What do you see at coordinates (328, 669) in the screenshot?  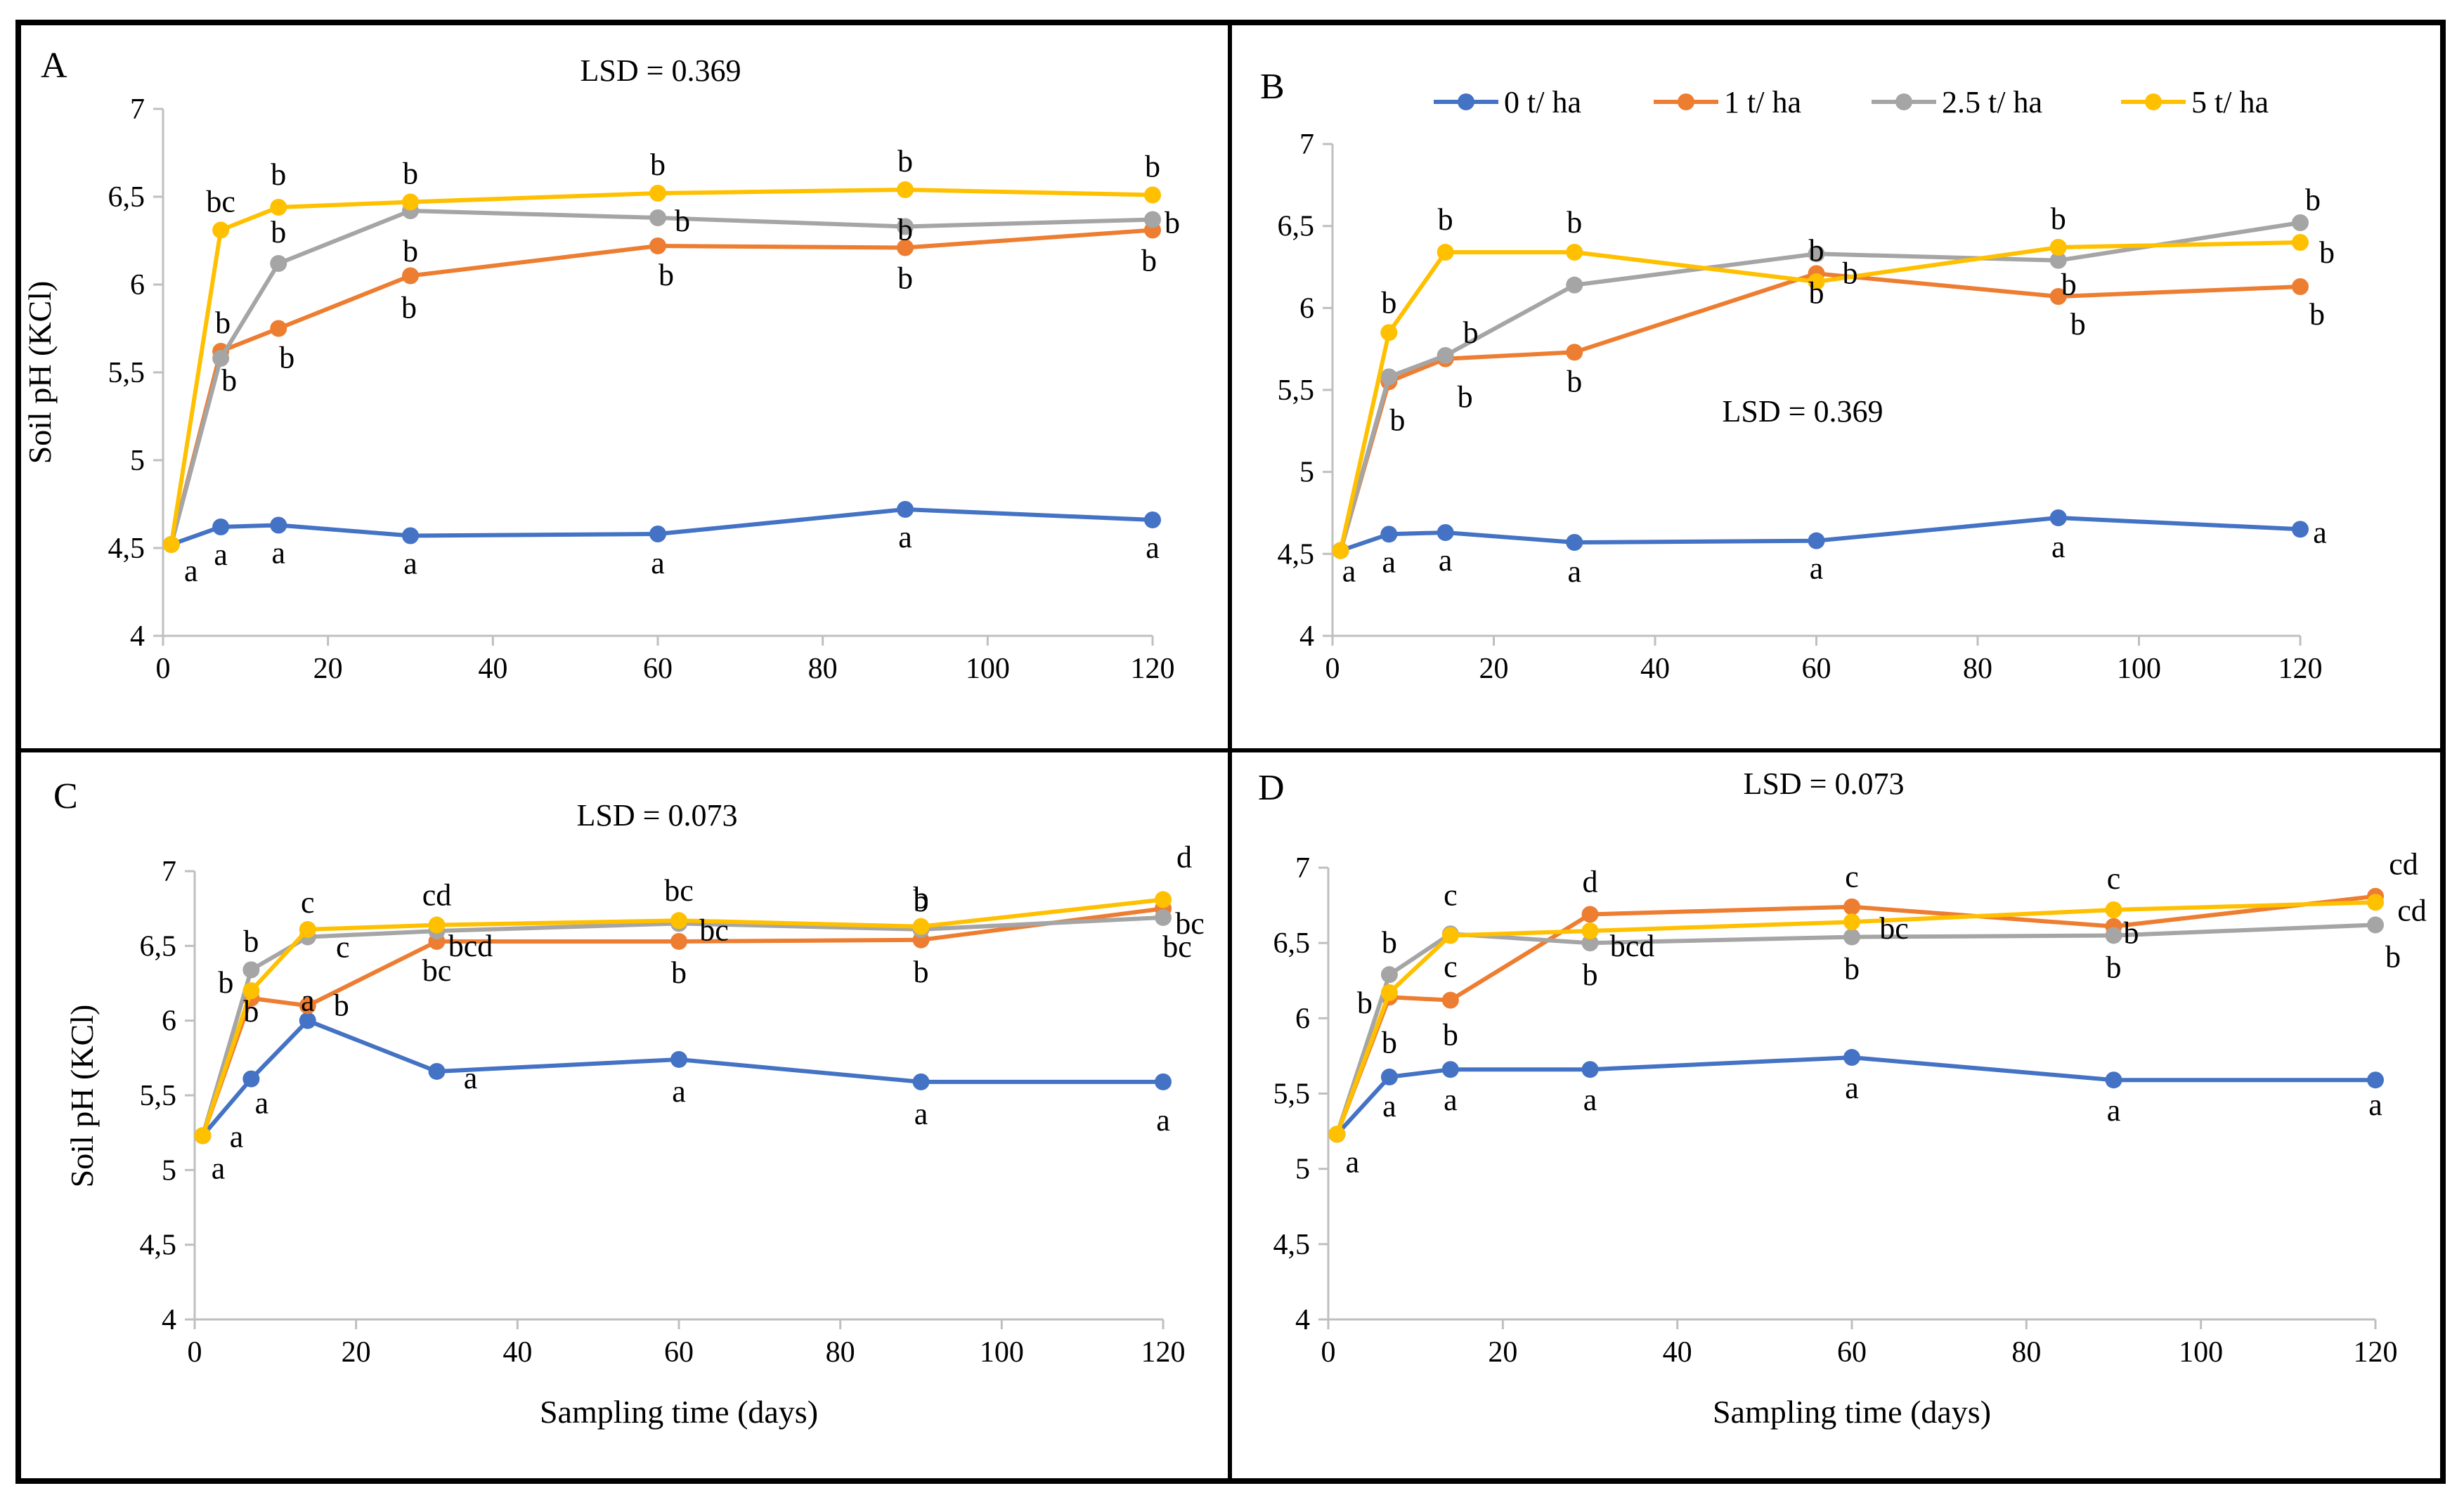 I see `x-tick-label: 20` at bounding box center [328, 669].